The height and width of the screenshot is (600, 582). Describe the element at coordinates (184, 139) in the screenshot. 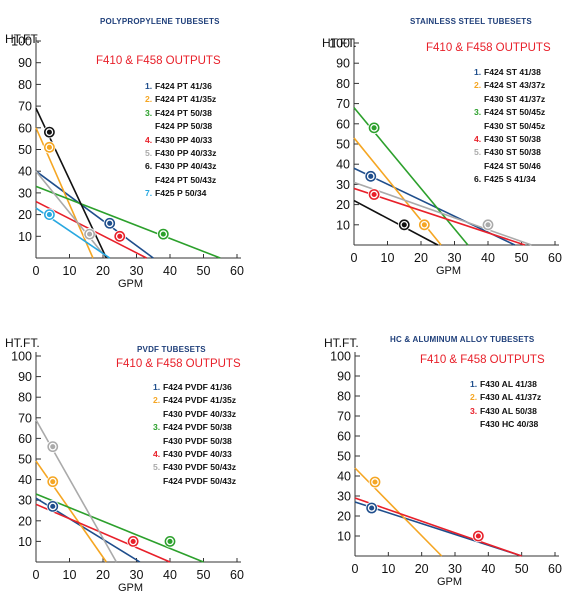

I see `legend-label: F430 PP 40/33` at that location.